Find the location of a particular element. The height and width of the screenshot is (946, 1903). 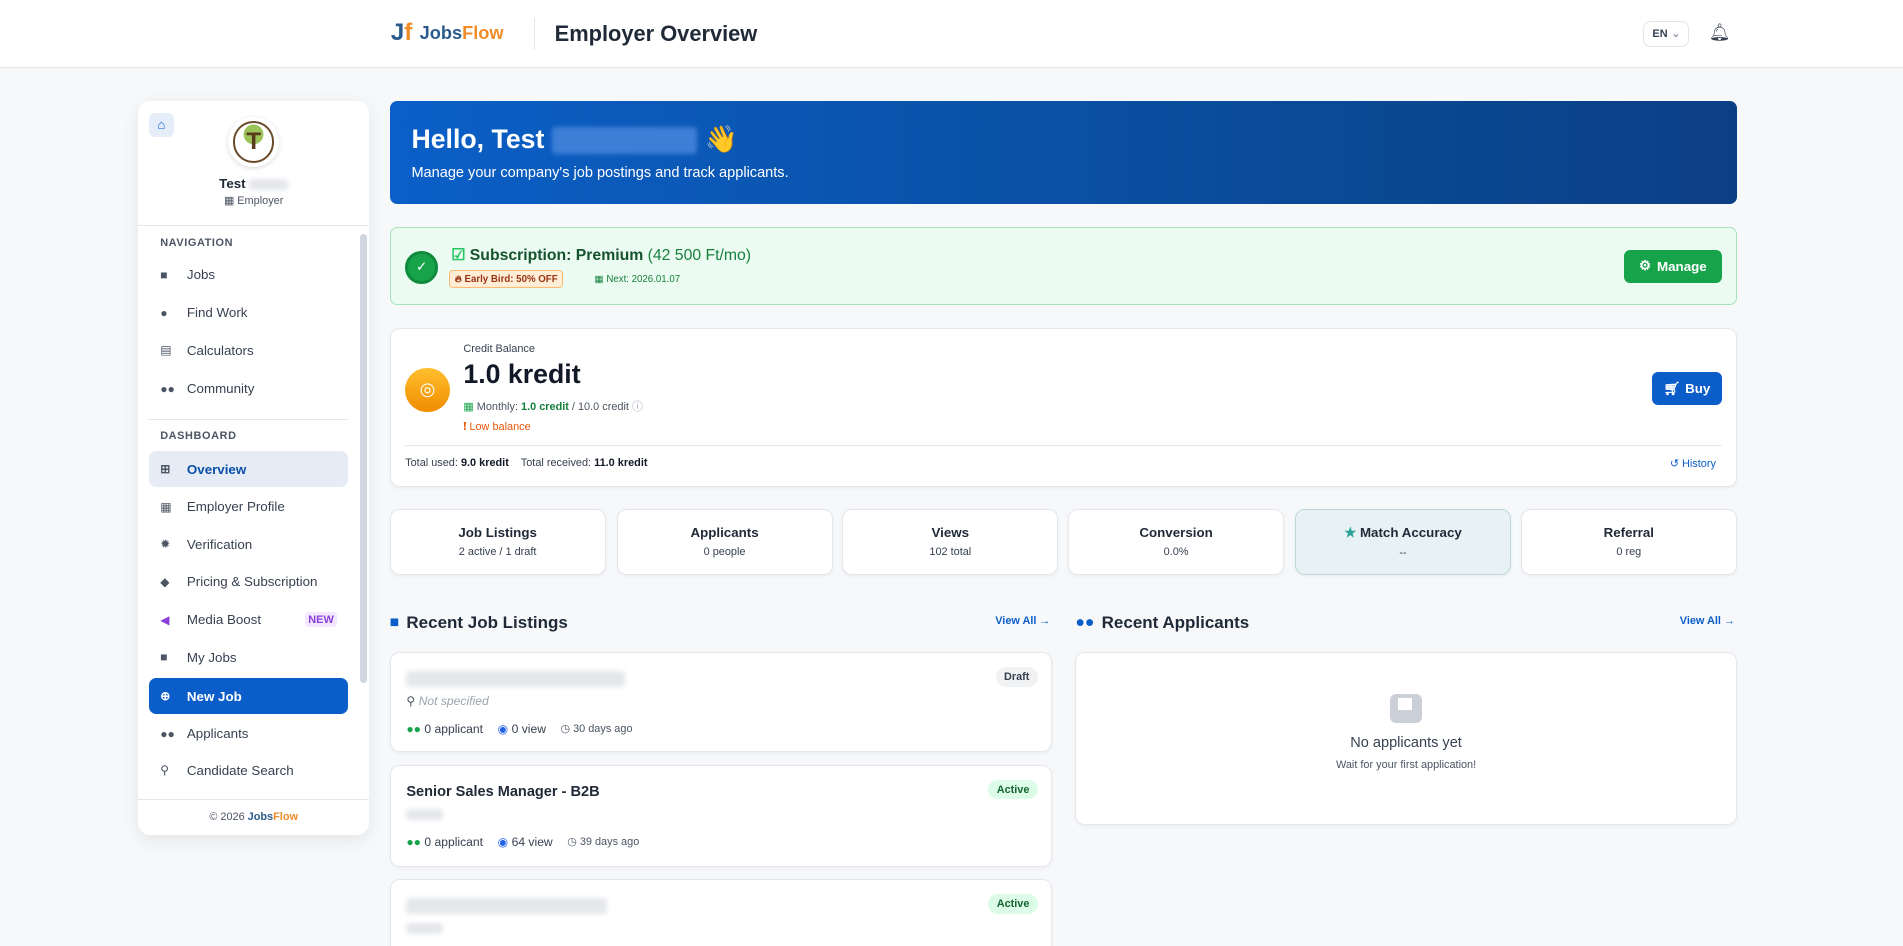

job-meta: ●● 0 applicant ◉ 0 view ◷ 30 days ago is located at coordinates (519, 728).